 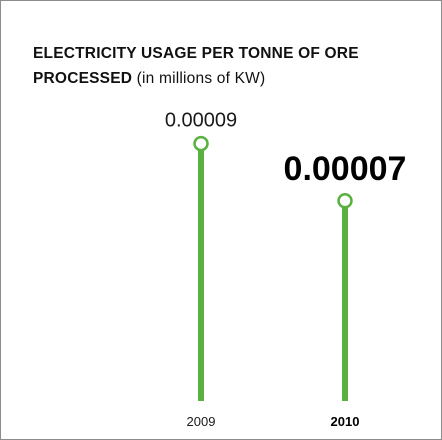 What do you see at coordinates (196, 53) in the screenshot?
I see `title-line-1: ELECTRICITY USAGE PER TONNE OF ORE` at bounding box center [196, 53].